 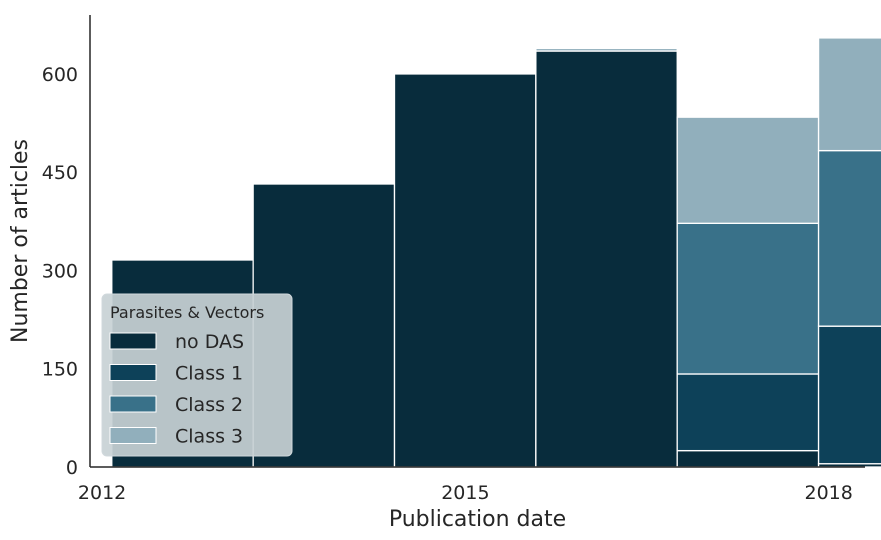 I want to click on y-tick-label: 300, so click(x=60, y=271).